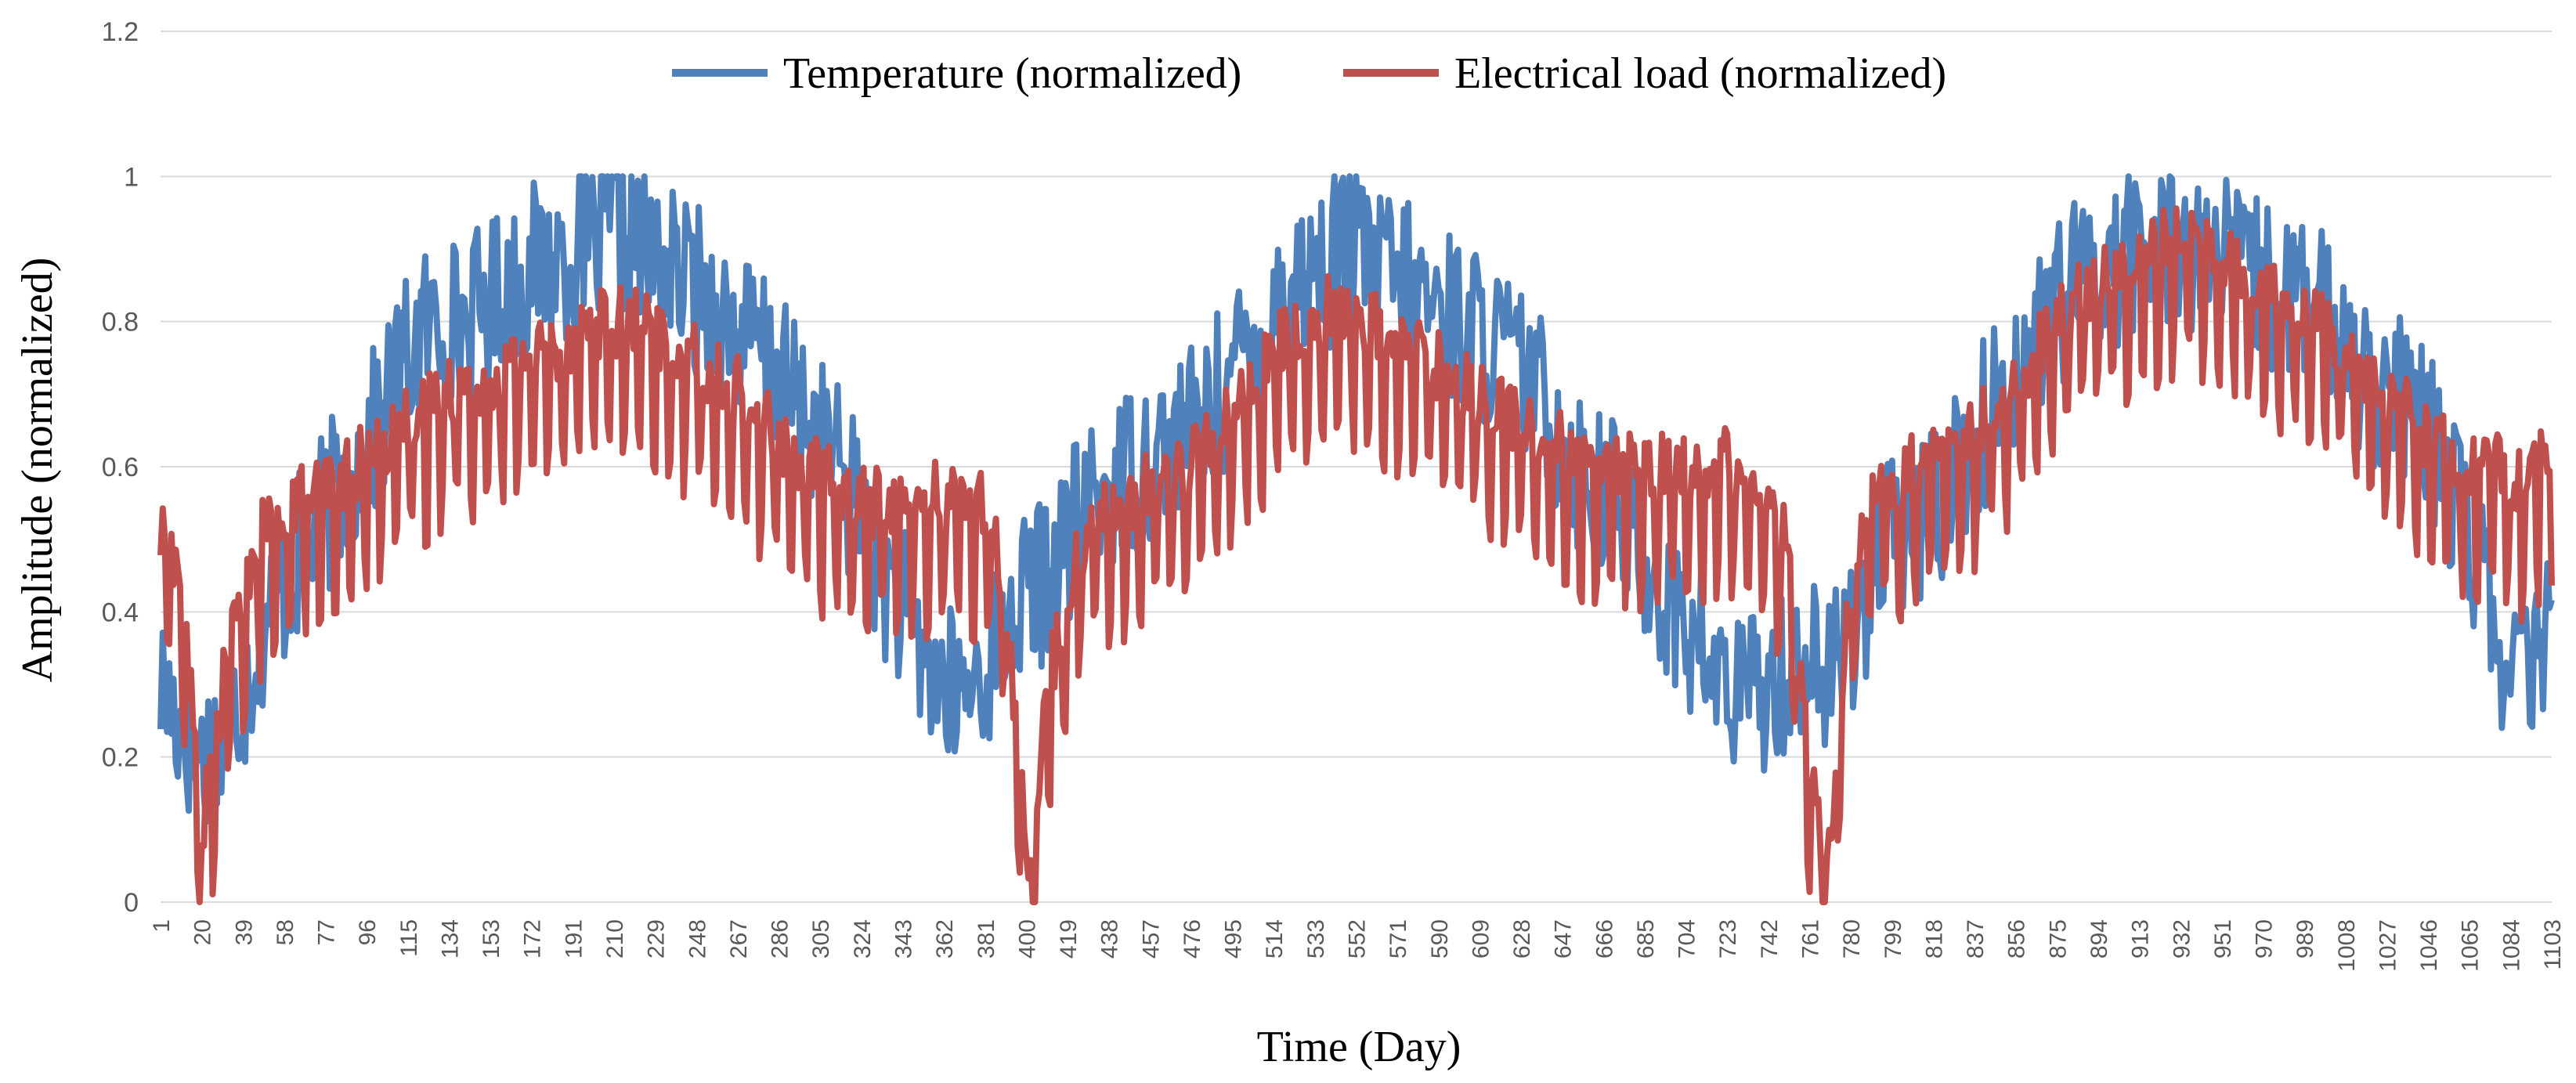 Image resolution: width=2576 pixels, height=1083 pixels. Describe the element at coordinates (1893, 938) in the screenshot. I see `x-tick-label: 799` at that location.